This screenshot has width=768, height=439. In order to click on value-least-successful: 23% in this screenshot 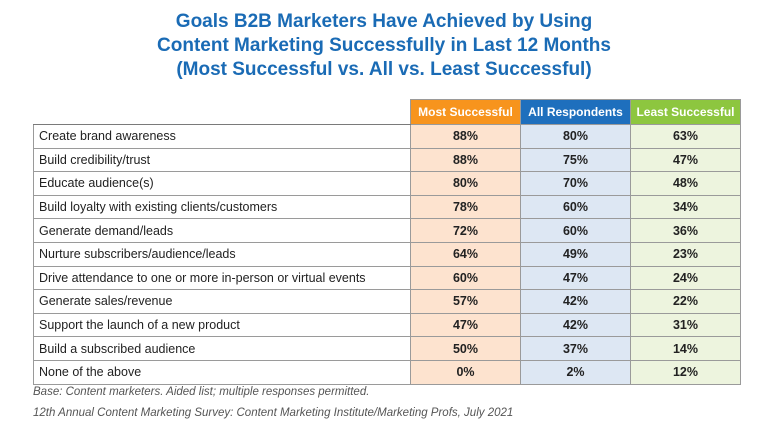, I will do `click(685, 254)`.